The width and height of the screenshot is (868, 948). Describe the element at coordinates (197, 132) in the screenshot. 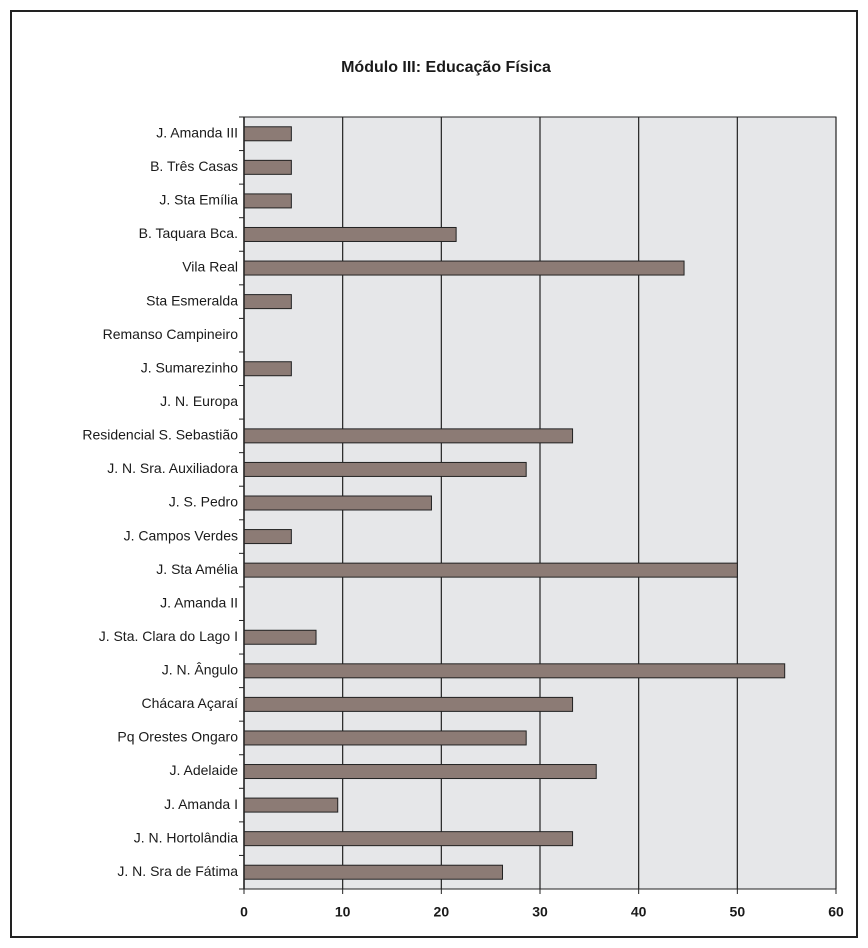

I see `y-tick-label: J. Amanda III` at that location.